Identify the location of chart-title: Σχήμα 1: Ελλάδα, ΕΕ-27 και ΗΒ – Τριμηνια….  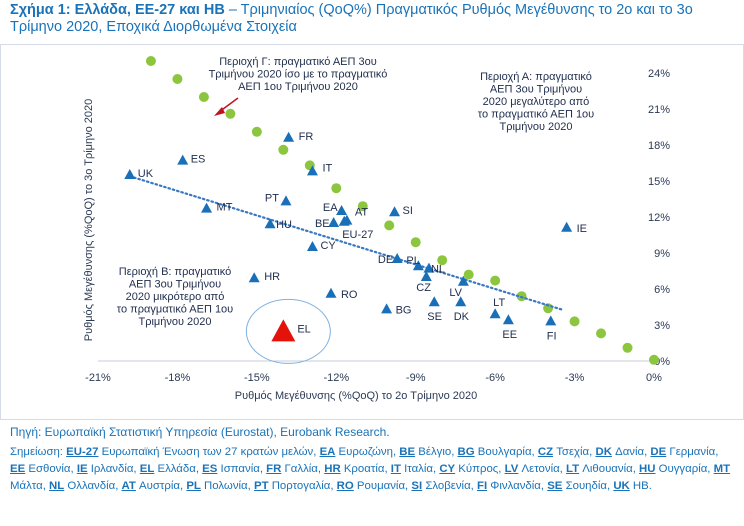
(374, 19).